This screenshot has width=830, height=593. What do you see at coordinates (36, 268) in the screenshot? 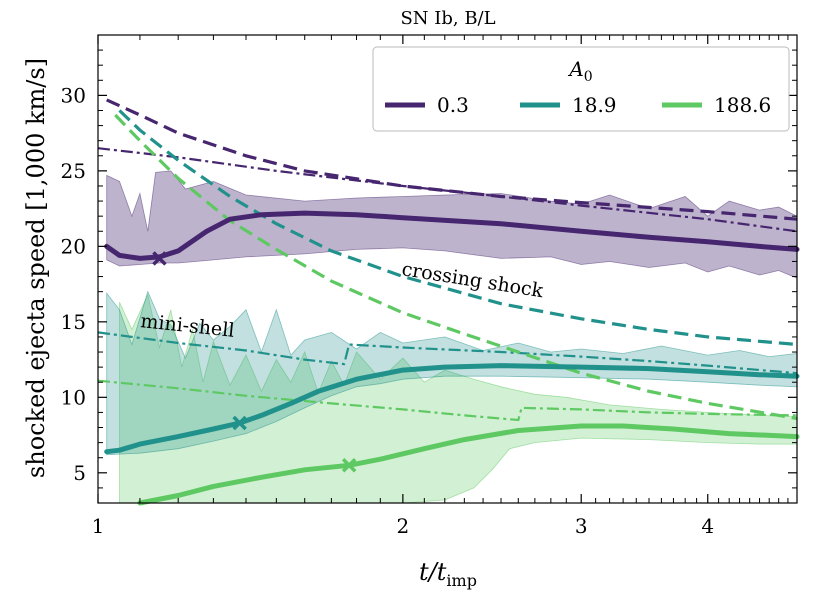
I see `y-axis-label: shocked ejecta speed [1,000 km/s]` at bounding box center [36, 268].